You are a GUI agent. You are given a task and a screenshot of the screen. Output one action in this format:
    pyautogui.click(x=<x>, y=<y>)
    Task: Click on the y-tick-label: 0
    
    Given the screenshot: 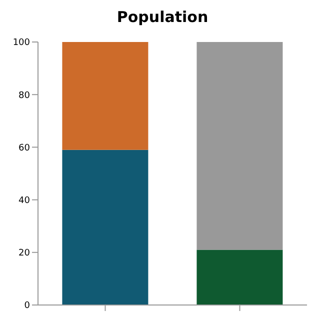 What is the action you would take?
    pyautogui.click(x=27, y=306)
    